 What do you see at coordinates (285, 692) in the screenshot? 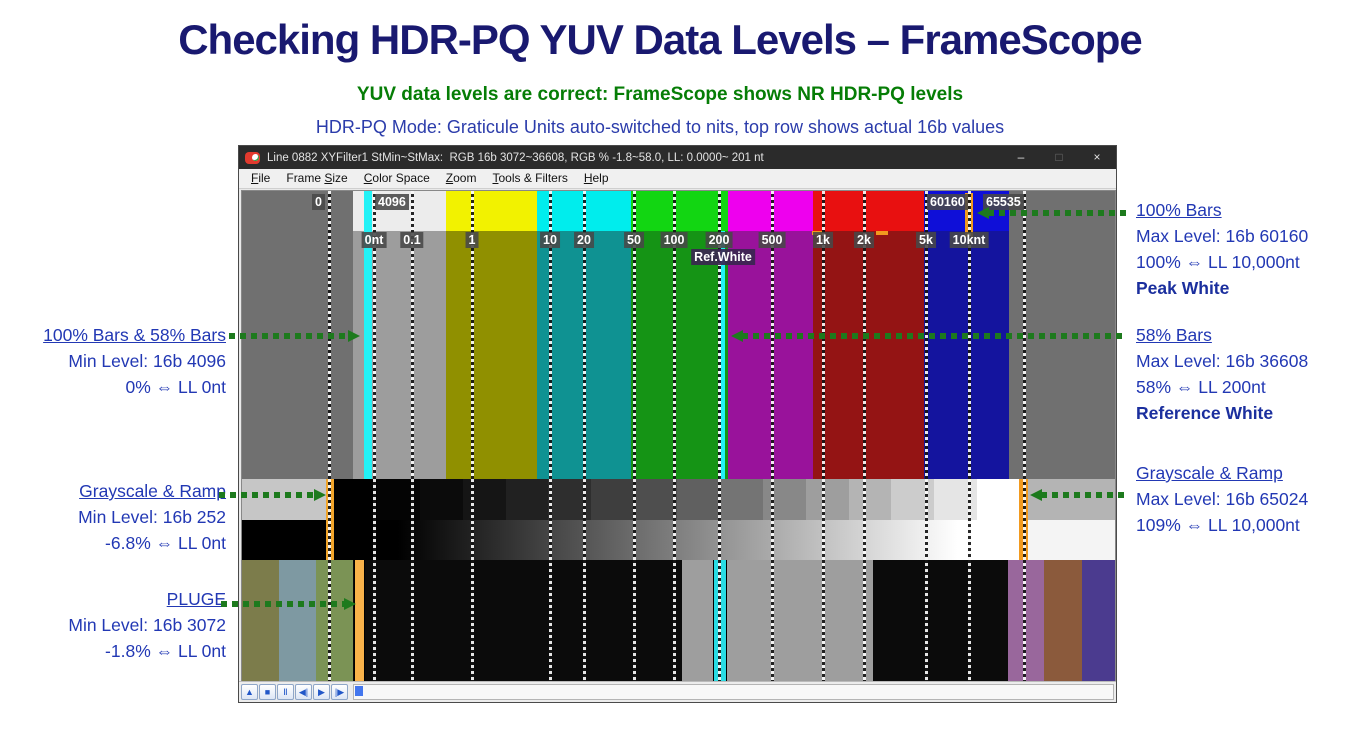
I see `pause-icon: Ⅱ` at bounding box center [285, 692].